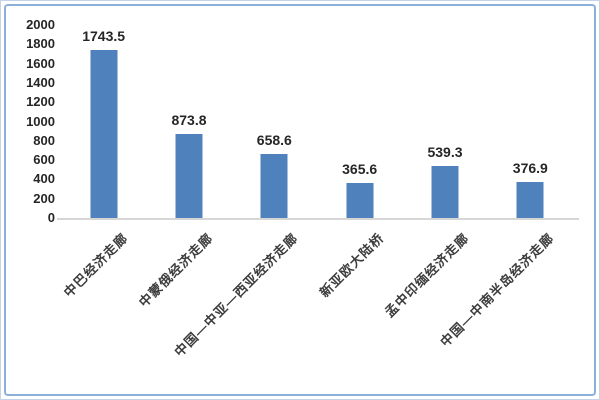 This screenshot has height=400, width=600. I want to click on x-axis-category-label: 中蒙俄经济走廊, so click(175, 270).